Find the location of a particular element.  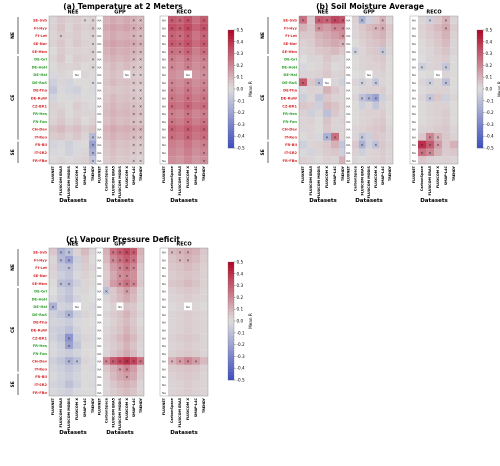

dataset-tick-label: FLUXCOM X is located at coordinates (438, 177).